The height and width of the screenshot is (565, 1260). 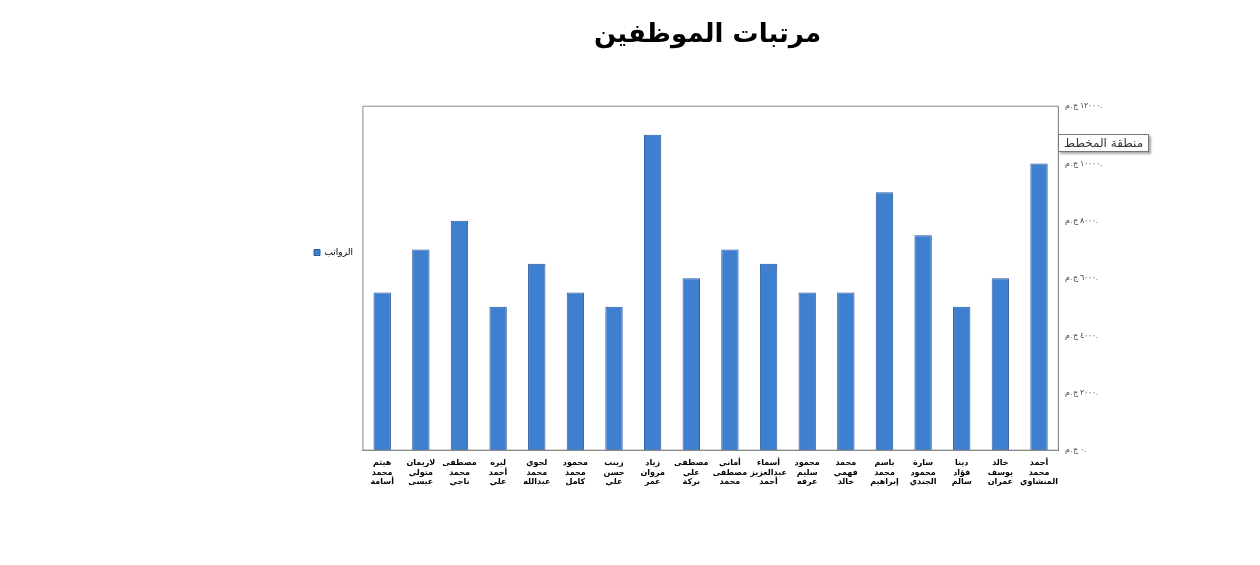 What do you see at coordinates (382, 472) in the screenshot?
I see `x-tick-label: هيثم محمد أسامة` at bounding box center [382, 472].